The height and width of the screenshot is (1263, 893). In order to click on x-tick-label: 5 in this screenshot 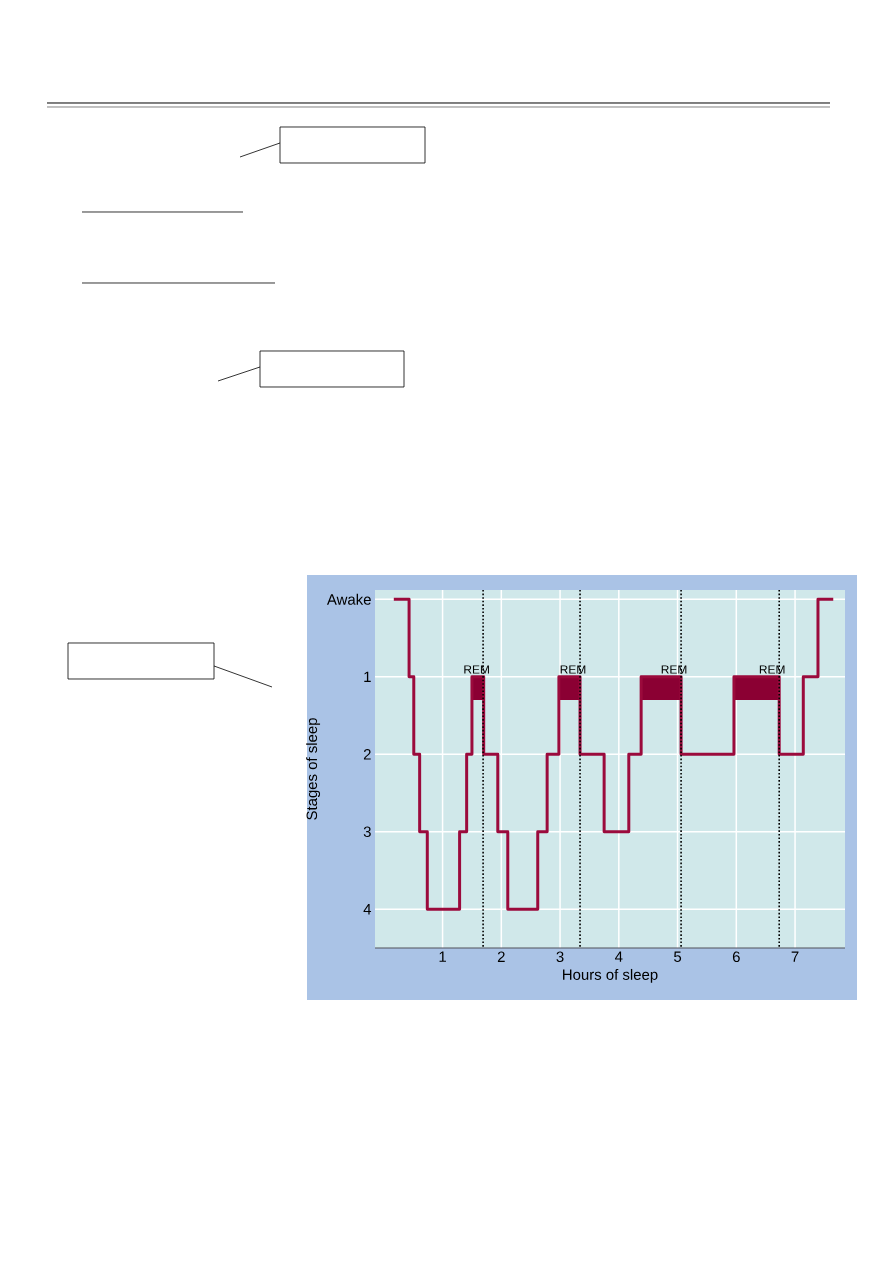, I will do `click(678, 956)`.